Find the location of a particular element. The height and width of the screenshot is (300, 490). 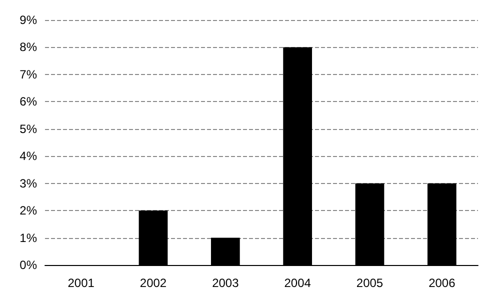

y-tick-label: 7% is located at coordinates (29, 74).